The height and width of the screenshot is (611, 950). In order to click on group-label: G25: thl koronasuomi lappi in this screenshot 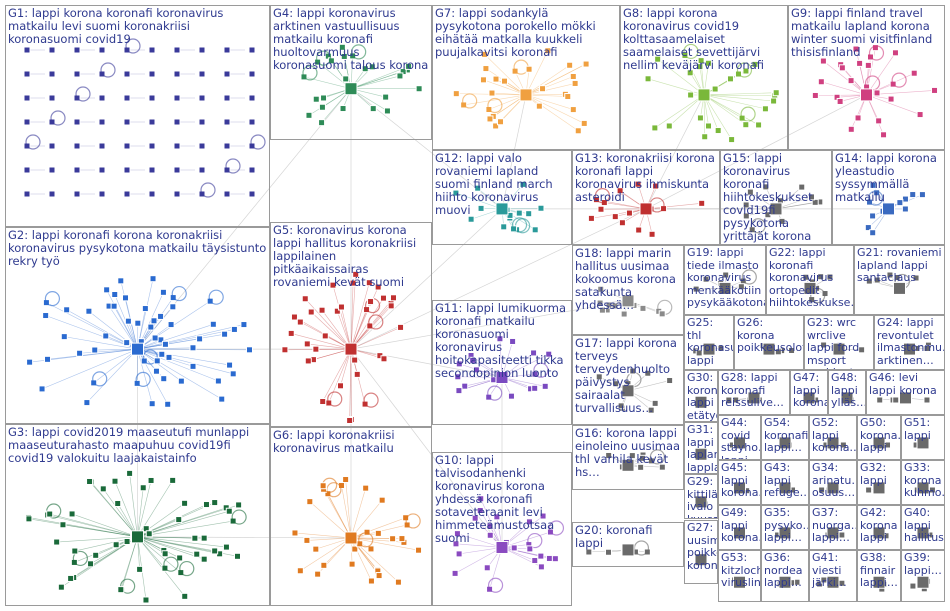, I will do `click(710, 341)`.